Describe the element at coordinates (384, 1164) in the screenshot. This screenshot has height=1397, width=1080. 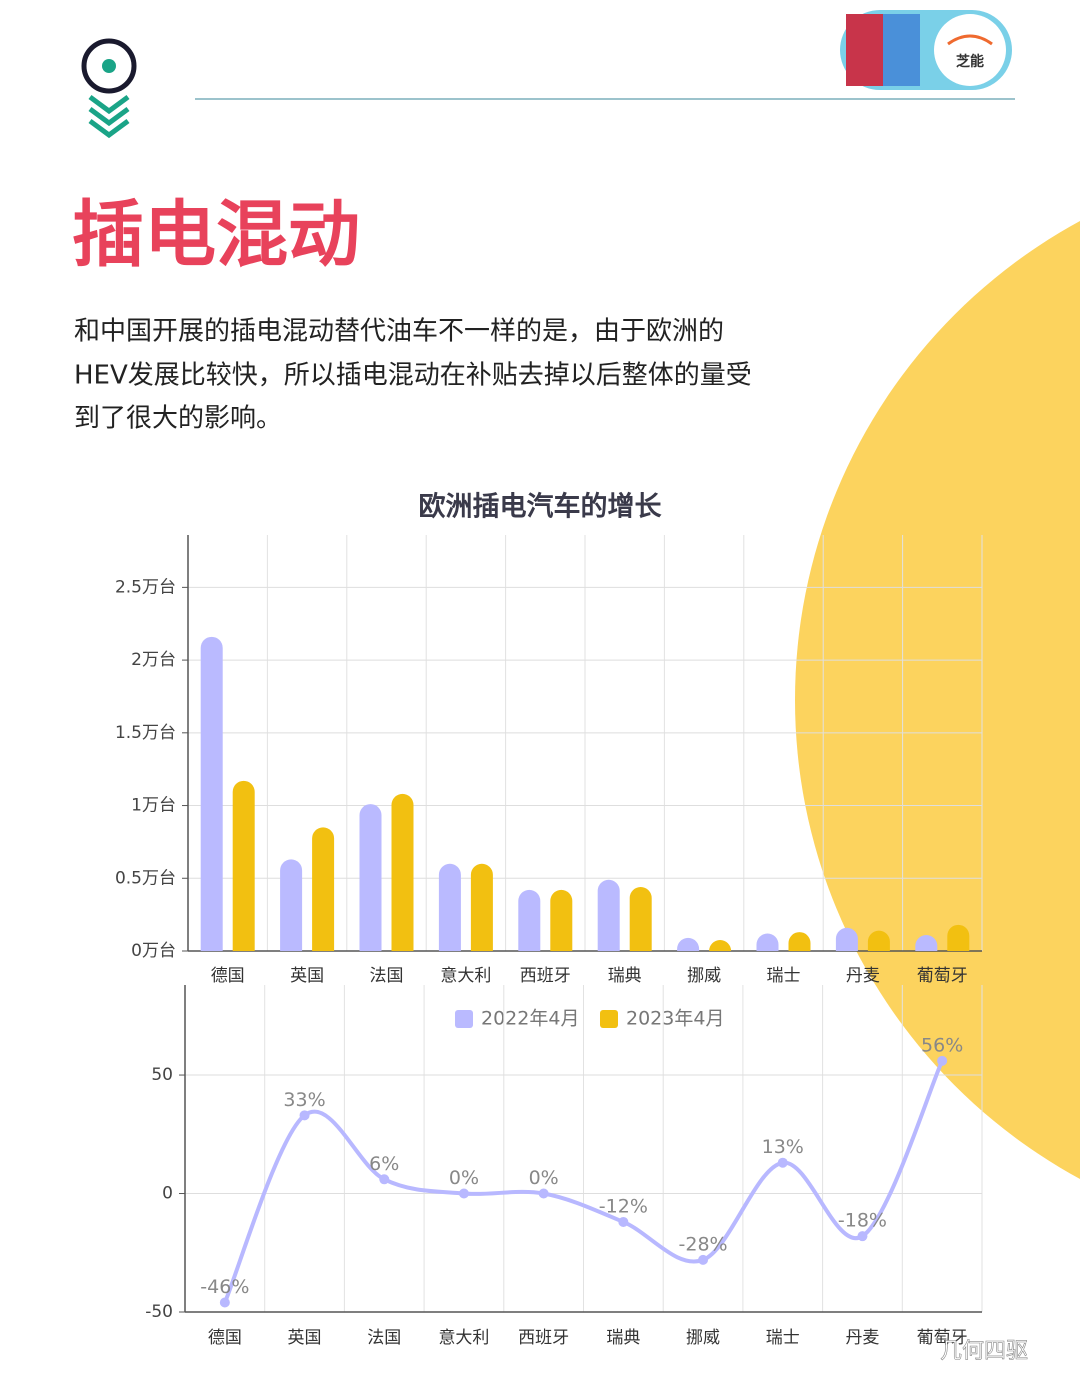
I see `value-label: 6%` at that location.